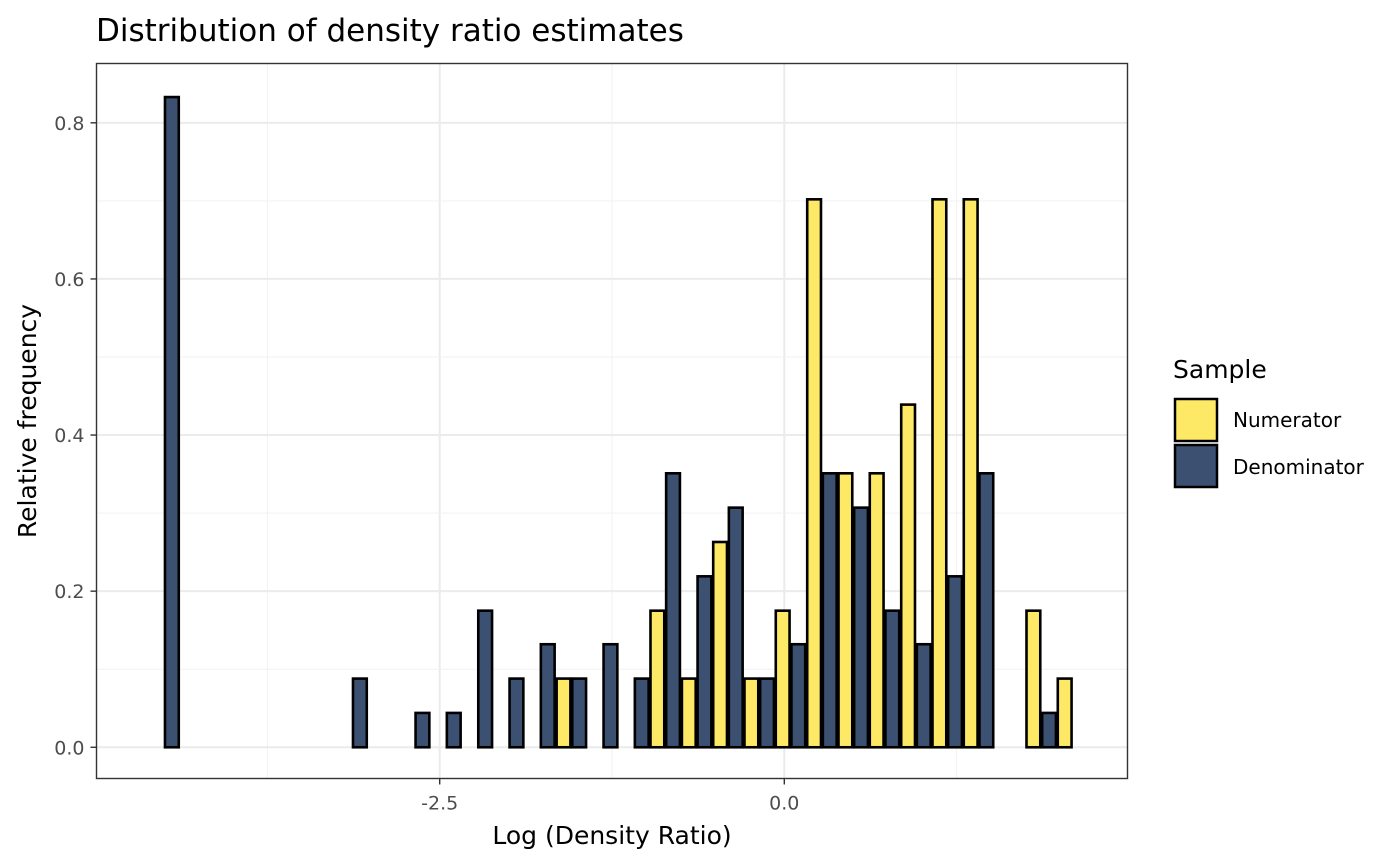 This screenshot has height=866, width=1400. What do you see at coordinates (439, 804) in the screenshot?
I see `x-tick-label: -2.5` at bounding box center [439, 804].